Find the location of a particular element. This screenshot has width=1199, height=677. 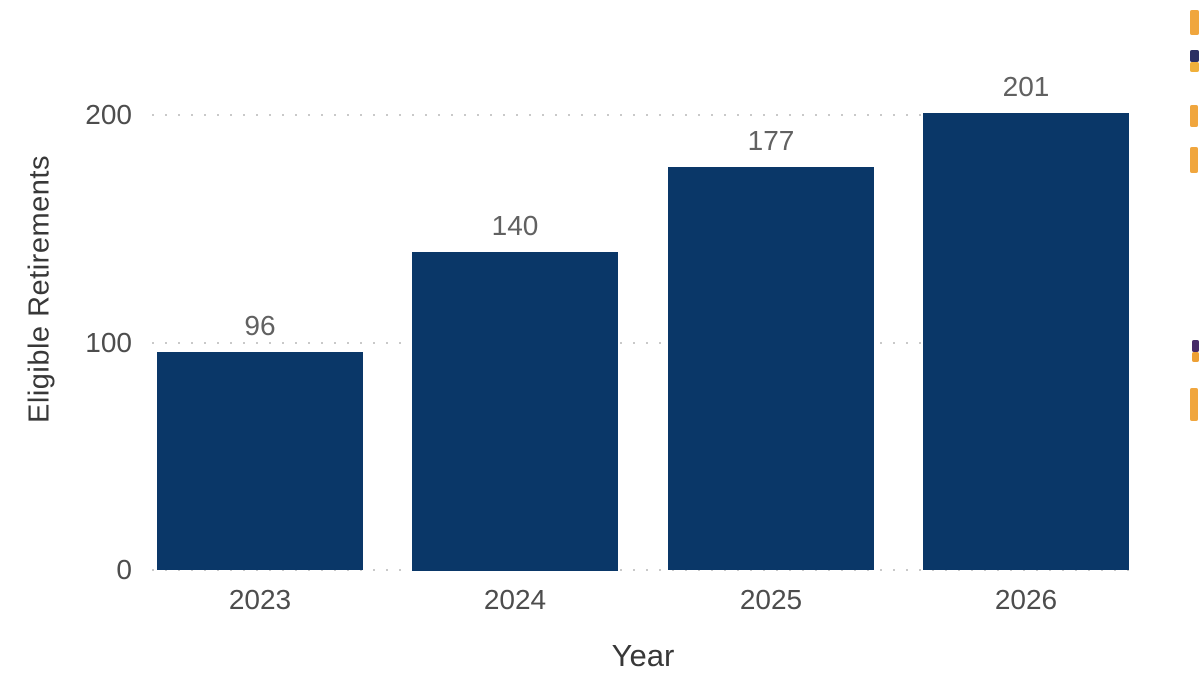

x-axis-title: Year is located at coordinates (643, 655).